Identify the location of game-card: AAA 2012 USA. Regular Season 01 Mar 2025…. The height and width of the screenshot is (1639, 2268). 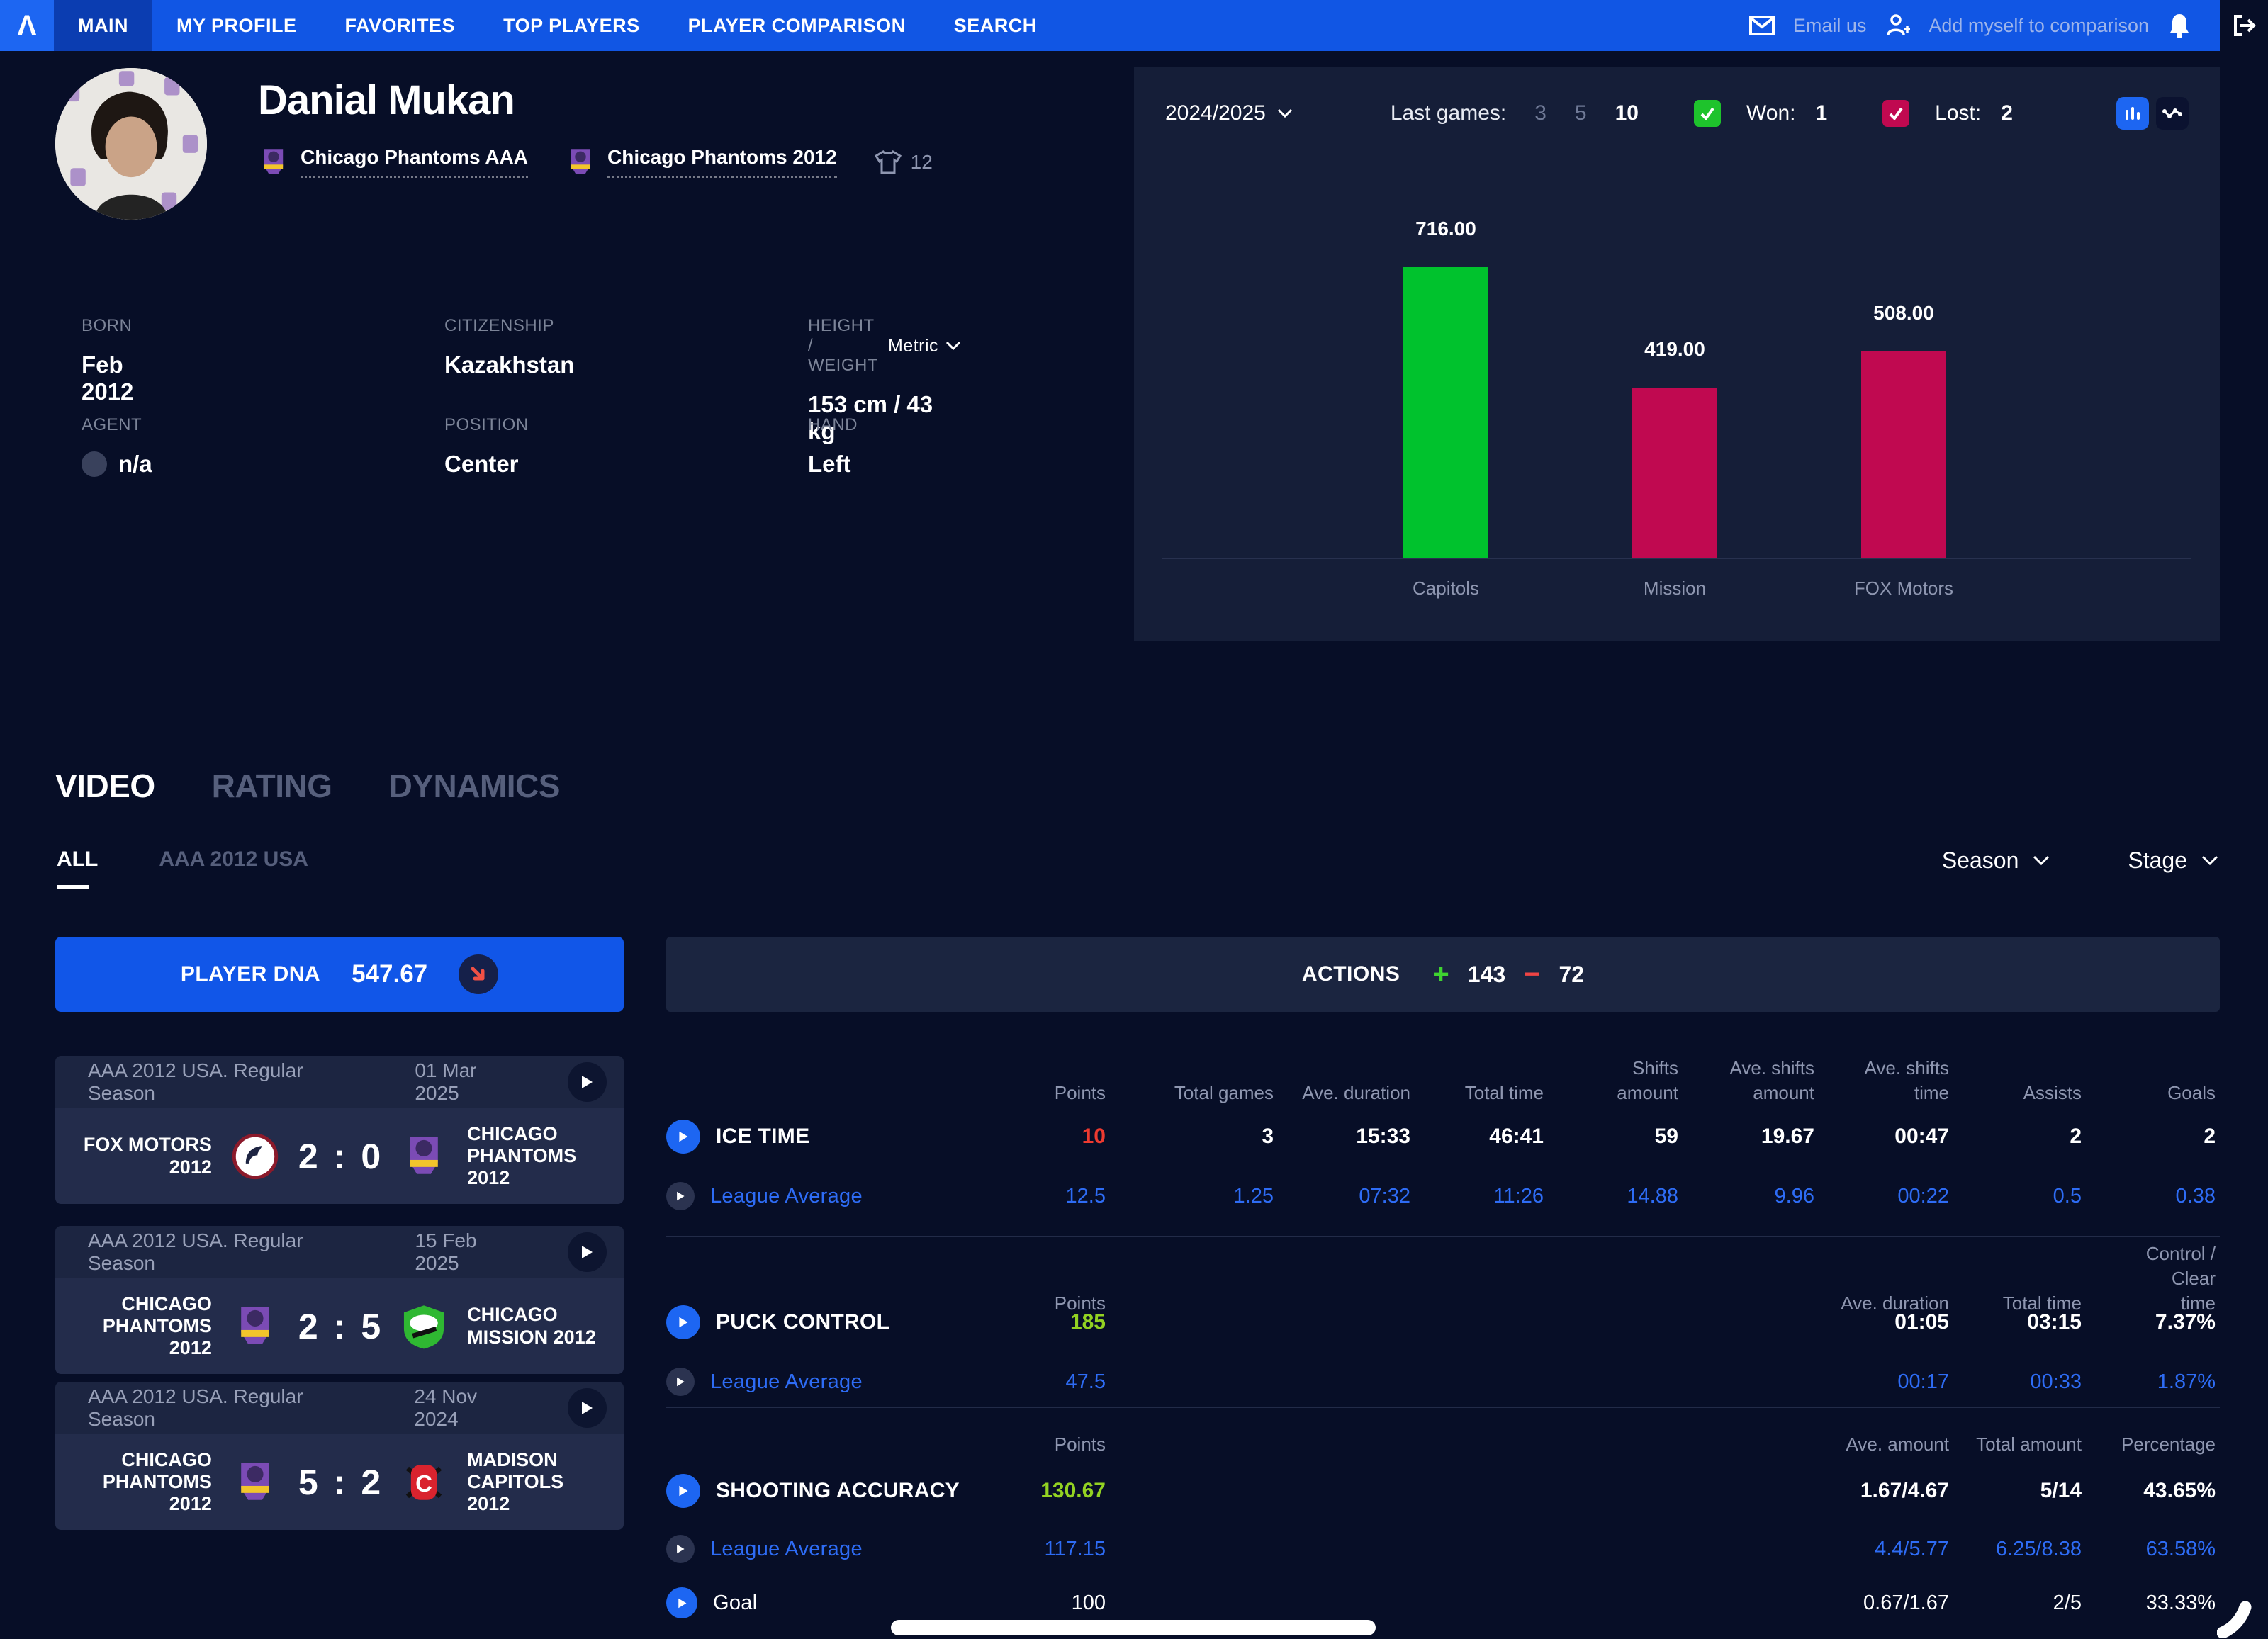
(339, 1130).